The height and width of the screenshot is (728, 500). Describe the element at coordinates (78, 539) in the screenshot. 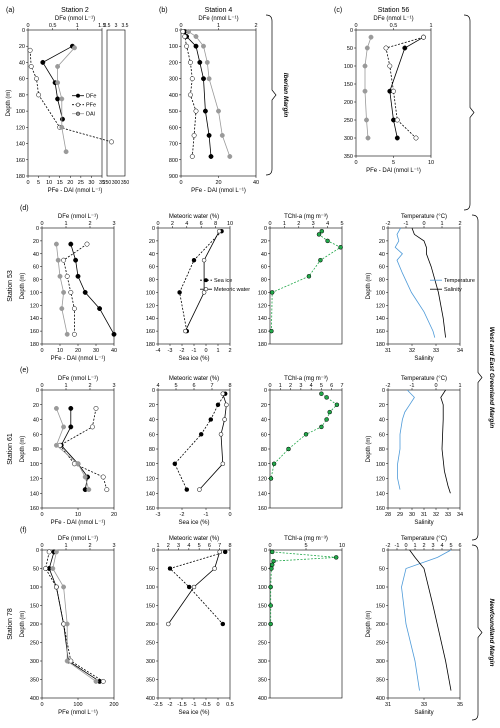

I see `top-axis-label: DFe (nmol L⁻¹)` at that location.